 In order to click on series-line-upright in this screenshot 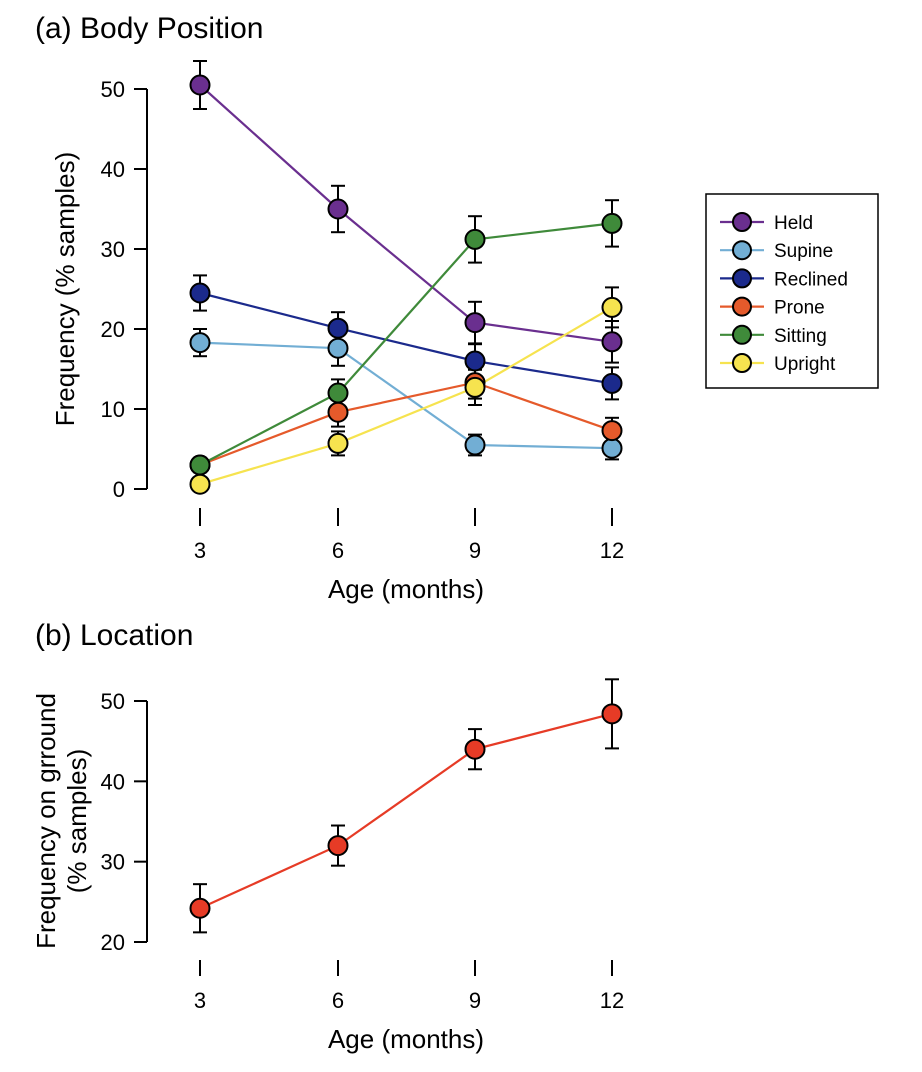, I will do `click(406, 396)`.